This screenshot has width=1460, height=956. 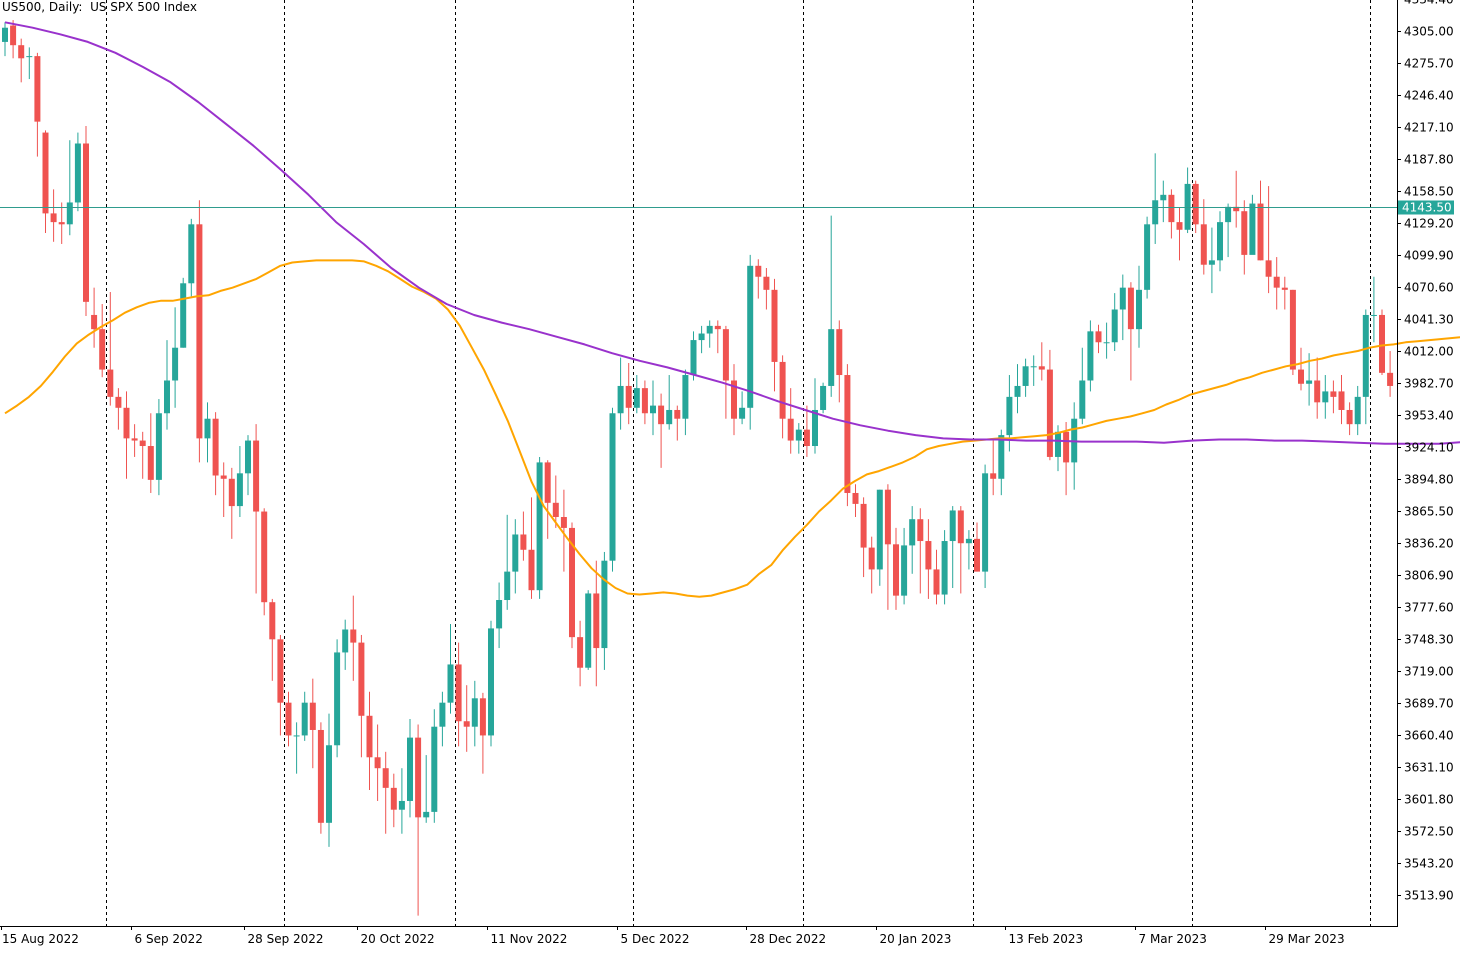 I want to click on price-tick-label: 3894.80, so click(x=1429, y=480).